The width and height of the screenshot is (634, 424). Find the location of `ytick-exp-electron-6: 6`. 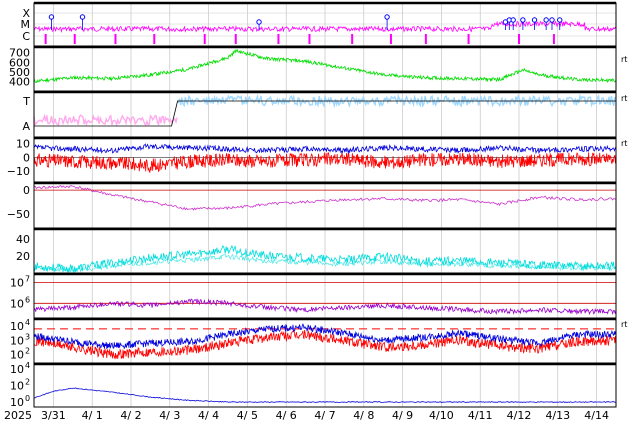

ytick-exp-electron-6: 6 is located at coordinates (27, 299).